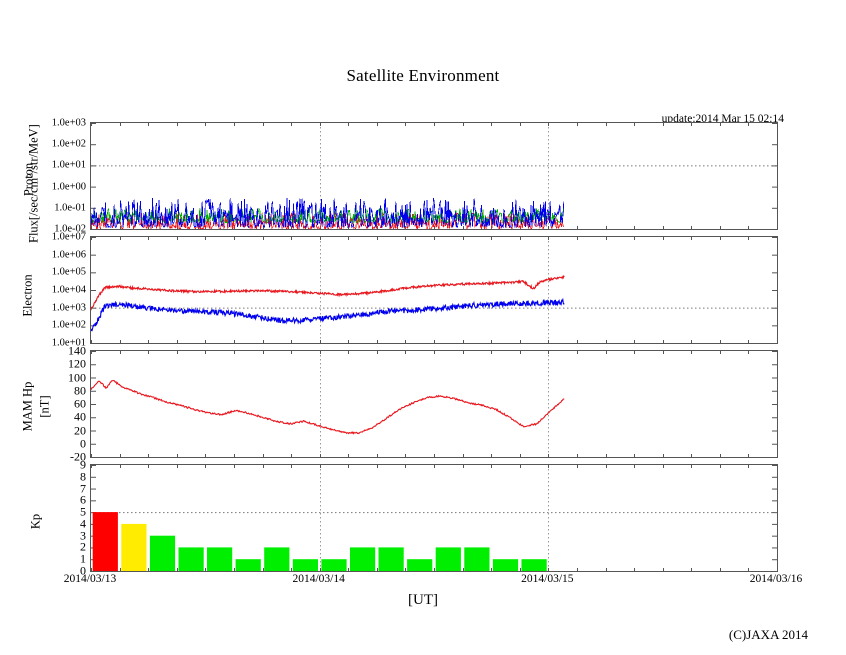 This screenshot has height=655, width=846. What do you see at coordinates (68, 290) in the screenshot?
I see `ytick-label: 1.0e+04` at bounding box center [68, 290].